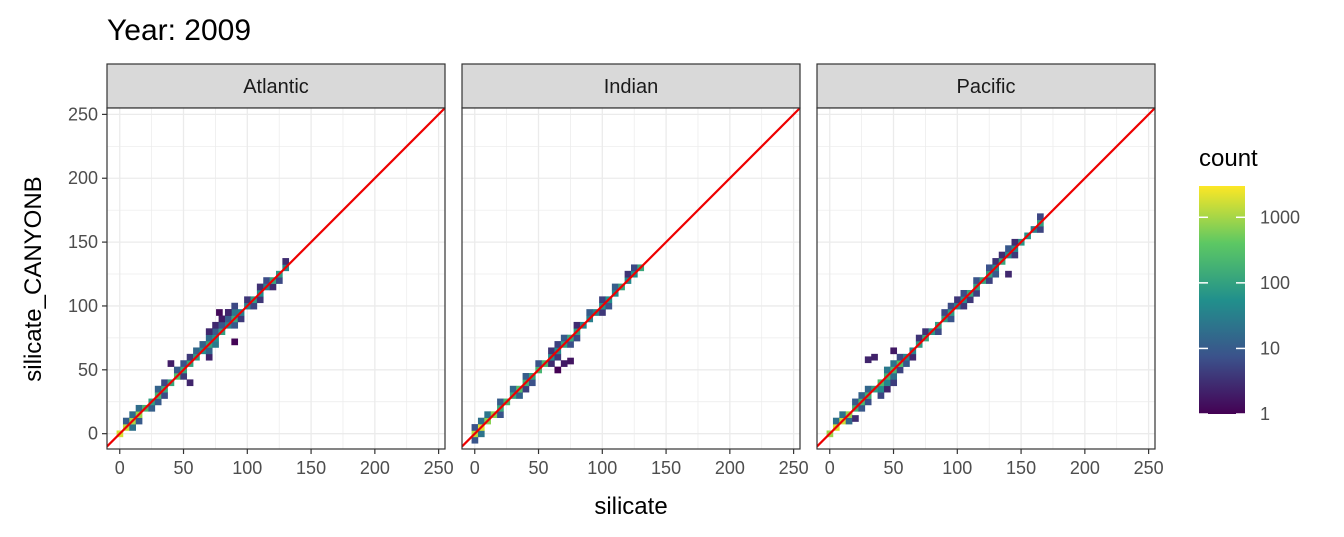  What do you see at coordinates (631, 86) in the screenshot?
I see `facet-strip` at bounding box center [631, 86].